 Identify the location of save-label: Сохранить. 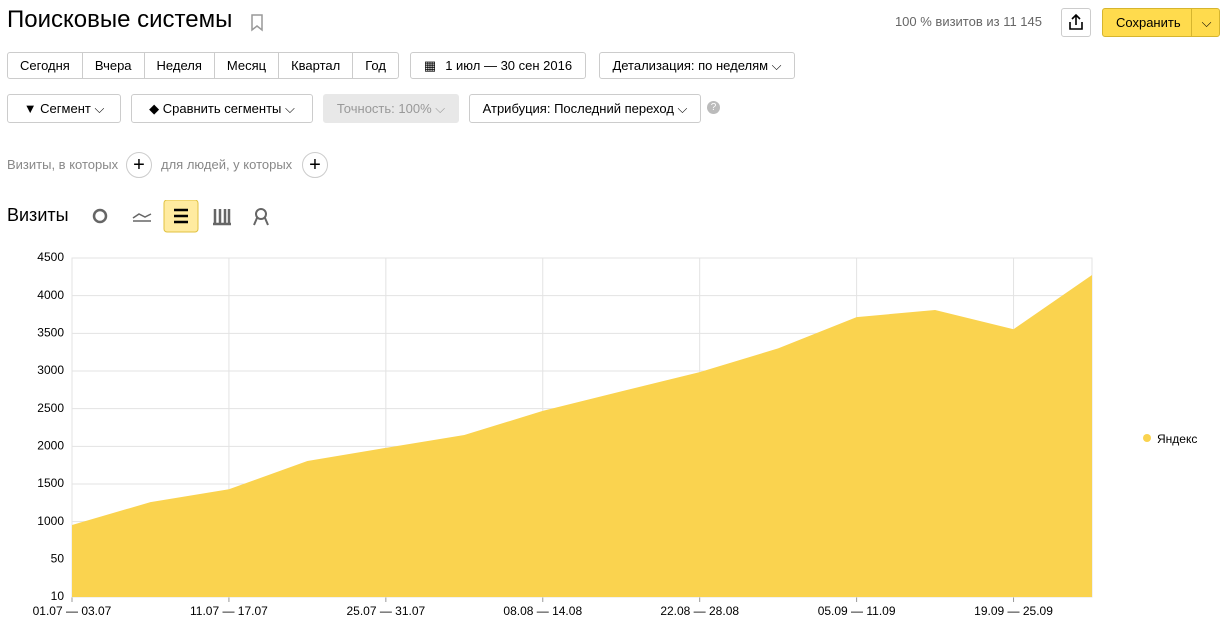
(1148, 22).